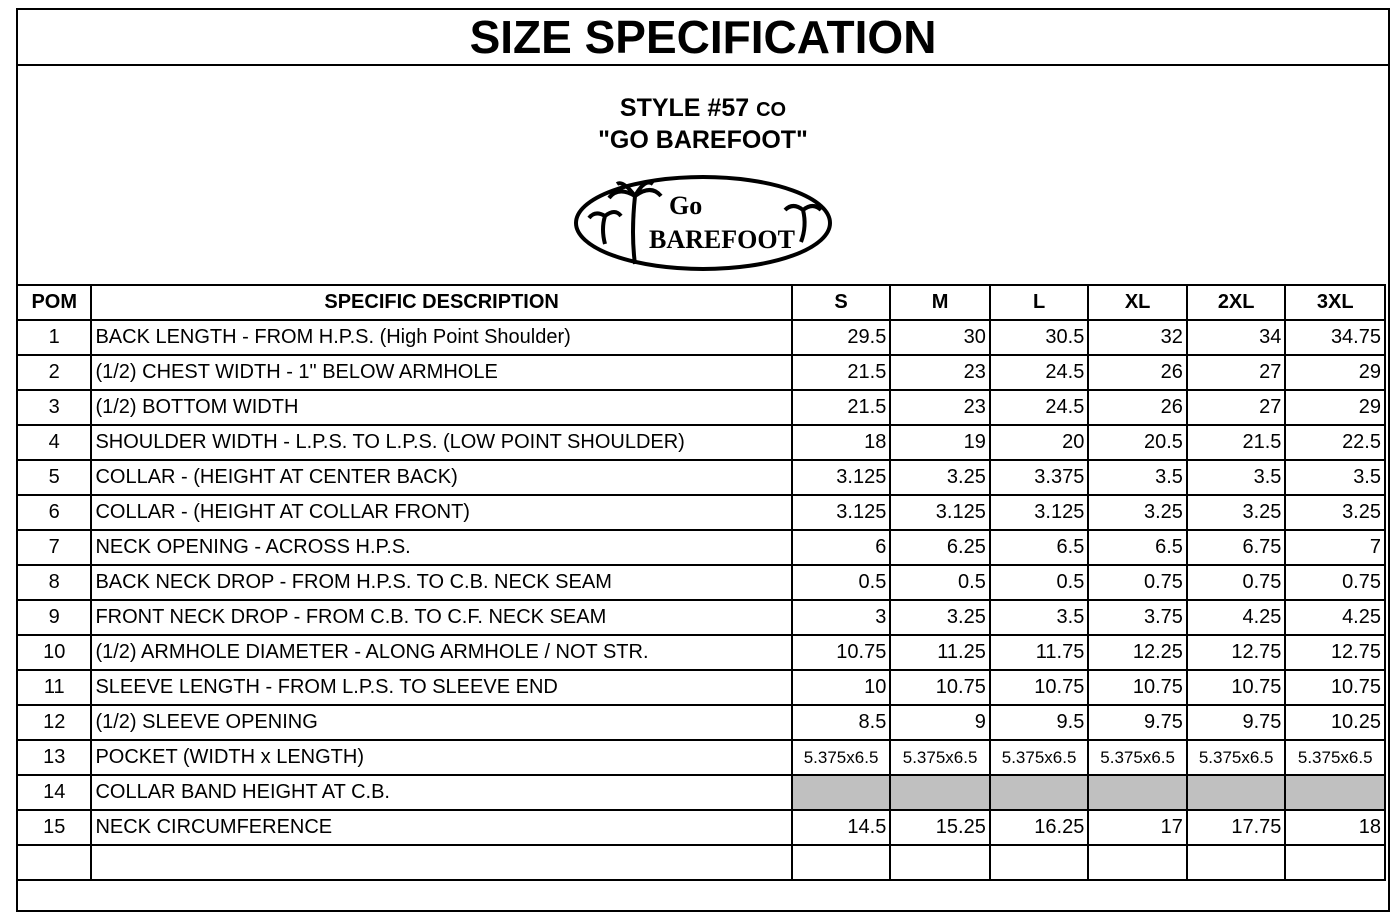  I want to click on description-cell: (1/2) SLEEVE OPENING, so click(441, 722).